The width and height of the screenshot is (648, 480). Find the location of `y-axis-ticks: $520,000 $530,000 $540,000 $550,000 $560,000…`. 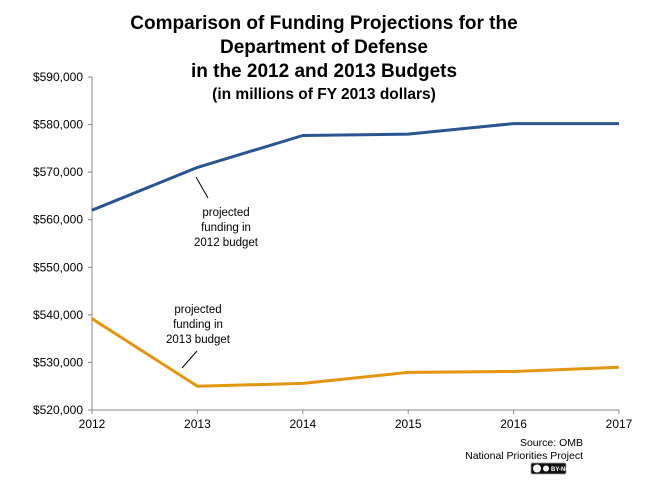

y-axis-ticks: $520,000 $530,000 $540,000 $550,000 $560,000… is located at coordinates (62, 243).